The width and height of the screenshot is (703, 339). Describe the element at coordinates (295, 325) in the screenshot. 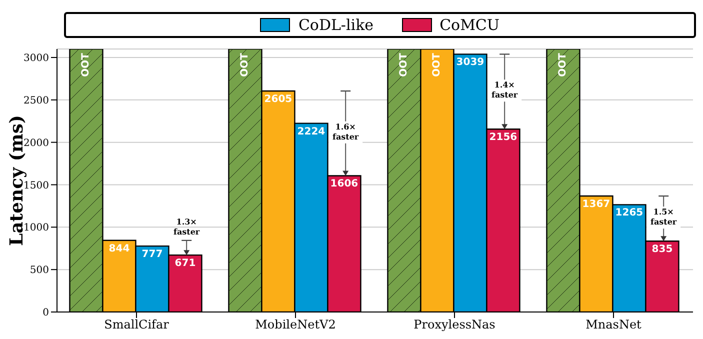

I see `x-tick-label: MobileNetV2` at that location.